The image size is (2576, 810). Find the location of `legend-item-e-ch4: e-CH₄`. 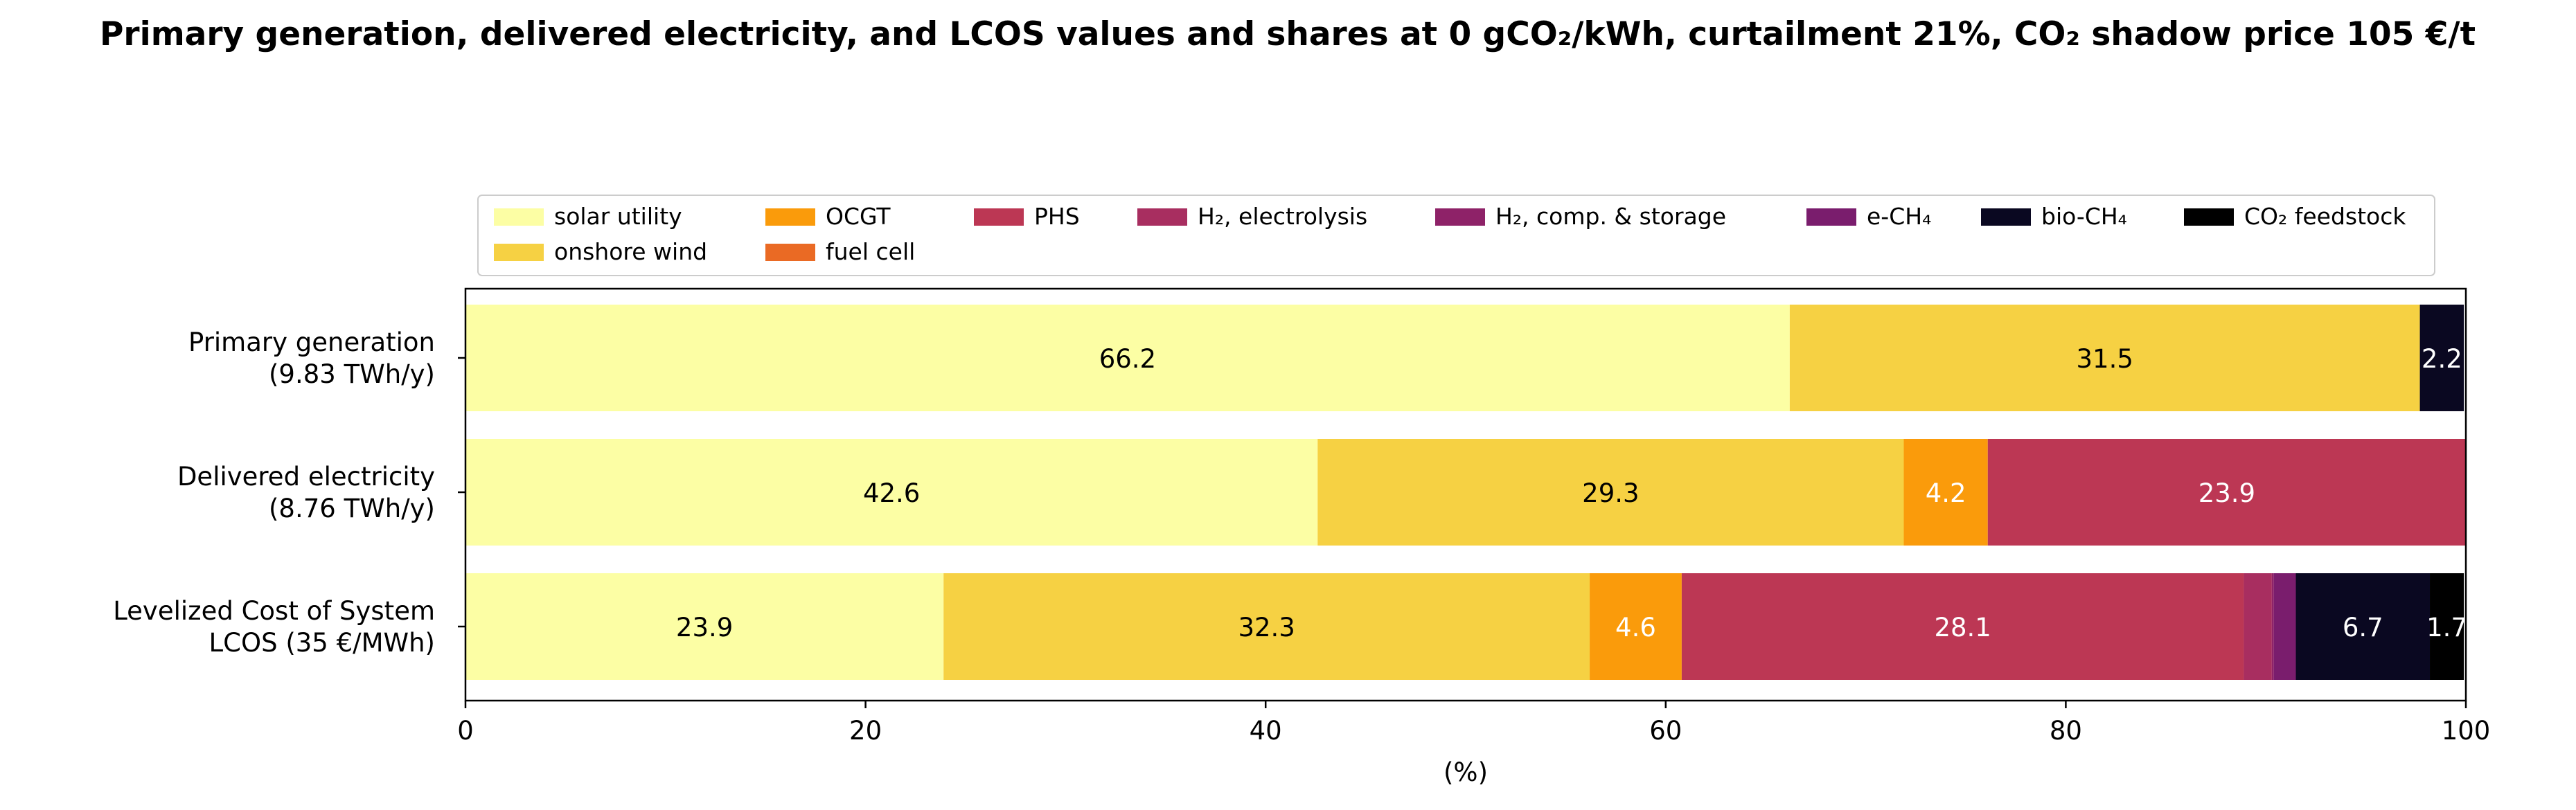

legend-item-e-ch4: e-CH₄ is located at coordinates (1868, 216).